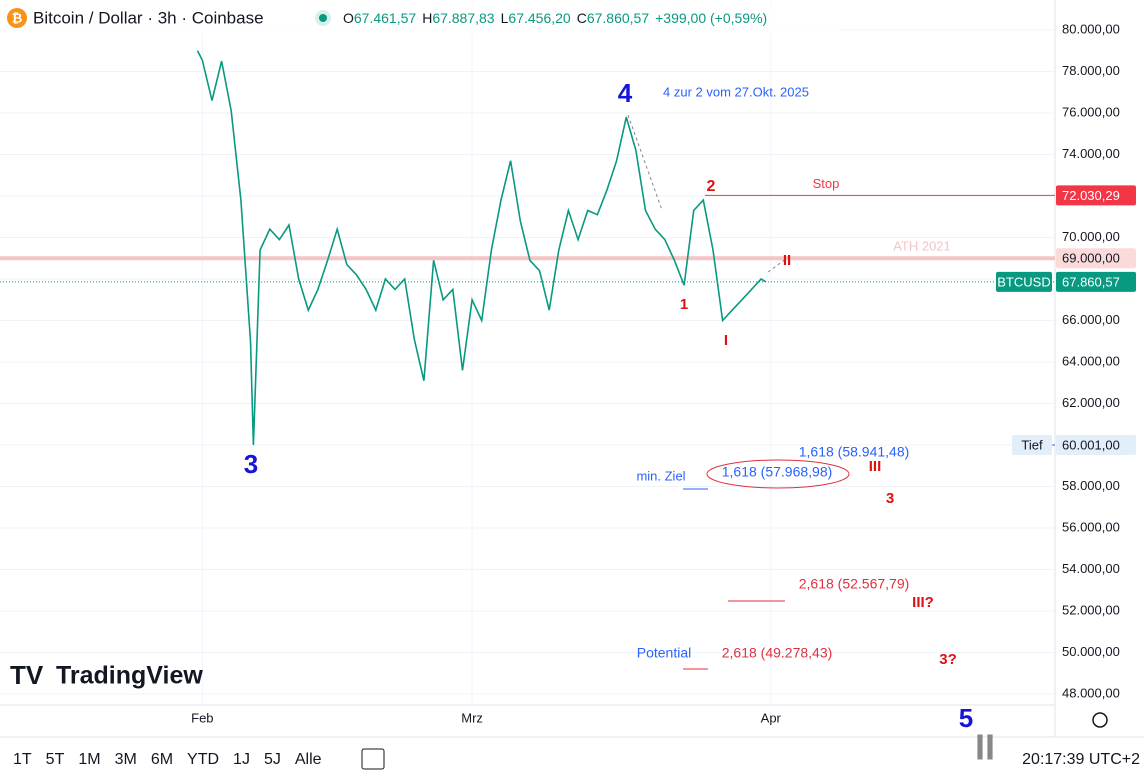 The image size is (1144, 773). Describe the element at coordinates (1091, 526) in the screenshot. I see `y-tick-label: 56.000,00` at that location.